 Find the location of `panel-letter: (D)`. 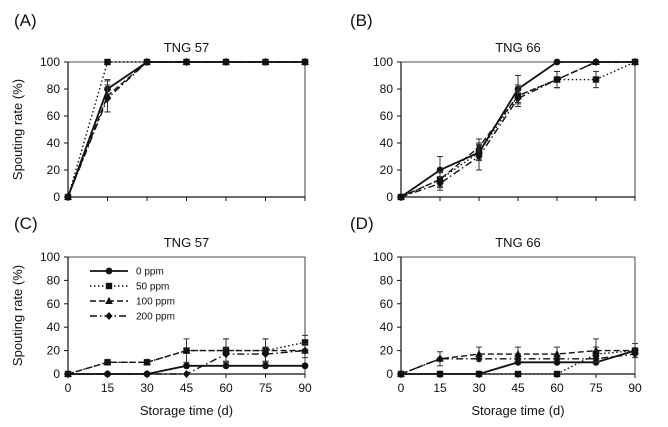

panel-letter: (D) is located at coordinates (362, 223).